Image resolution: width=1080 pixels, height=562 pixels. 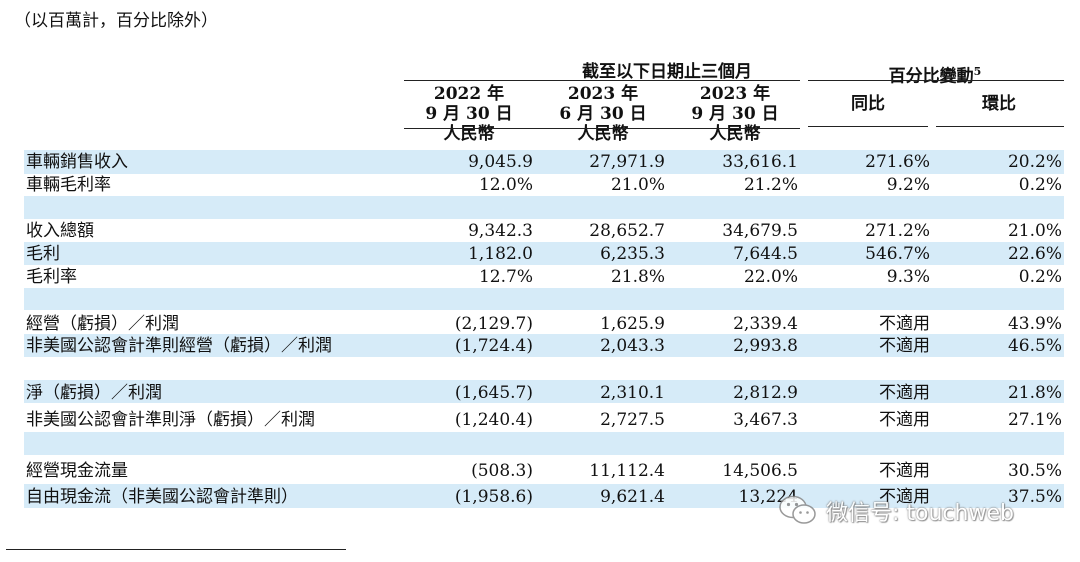 I want to click on value-2023-sep: 3,467.3, so click(x=765, y=420).